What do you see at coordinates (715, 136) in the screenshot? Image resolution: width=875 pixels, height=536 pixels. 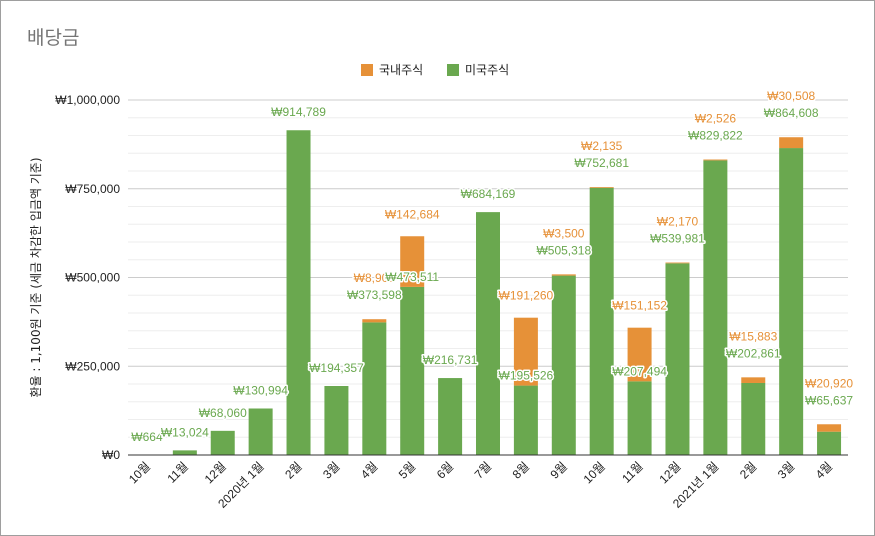 I see `data-label-us-stock: ₩829,822` at bounding box center [715, 136].